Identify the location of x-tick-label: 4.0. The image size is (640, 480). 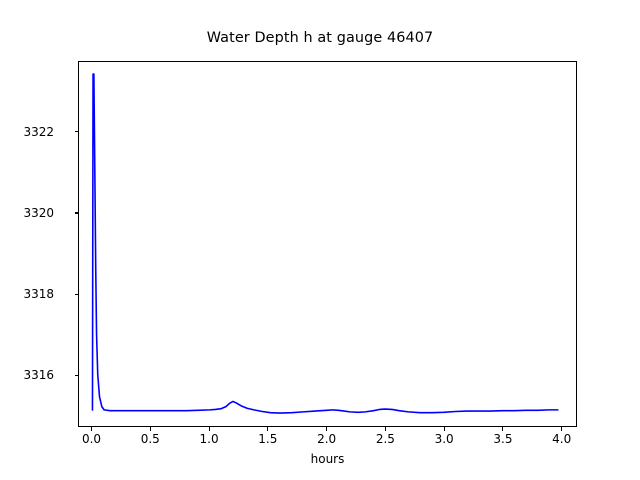
(562, 439).